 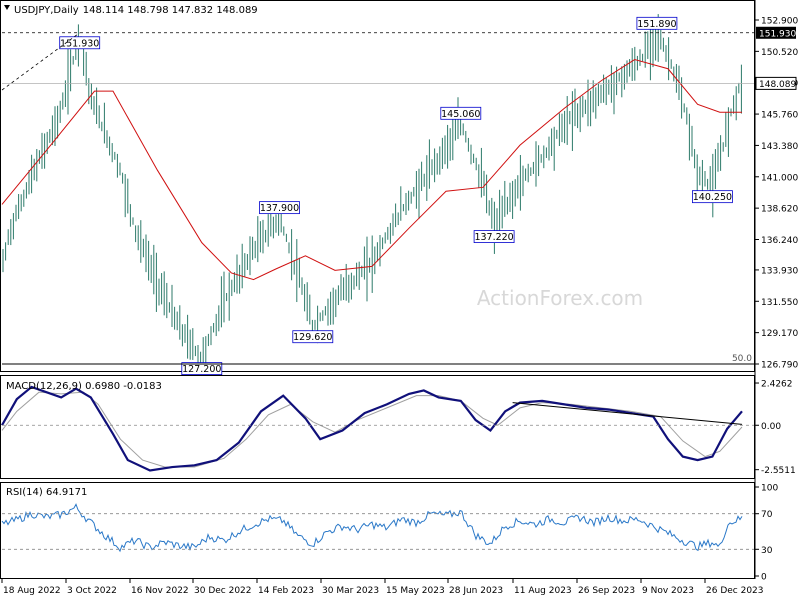 I want to click on trend-line, so click(x=40, y=61).